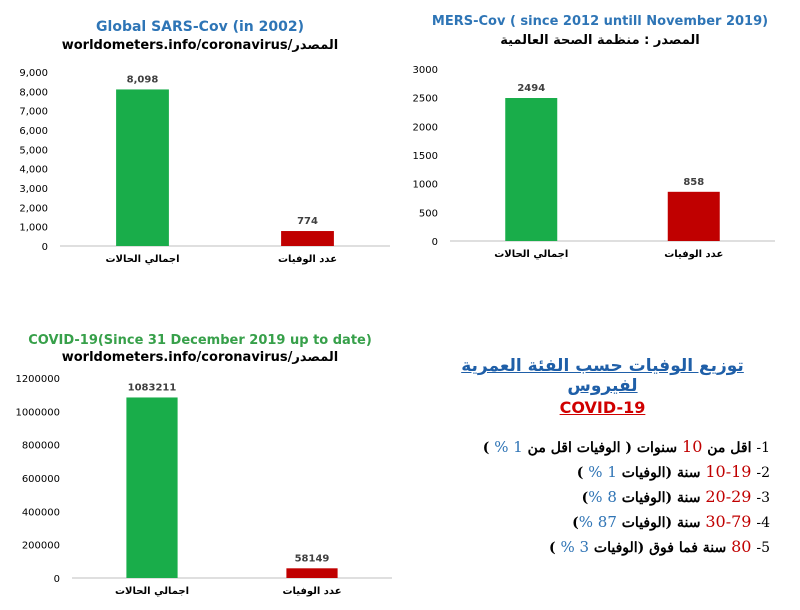  What do you see at coordinates (200, 45) in the screenshot?
I see `sars-chart-subtitle: worldometers.info/coronavirus/المصدر` at bounding box center [200, 45].